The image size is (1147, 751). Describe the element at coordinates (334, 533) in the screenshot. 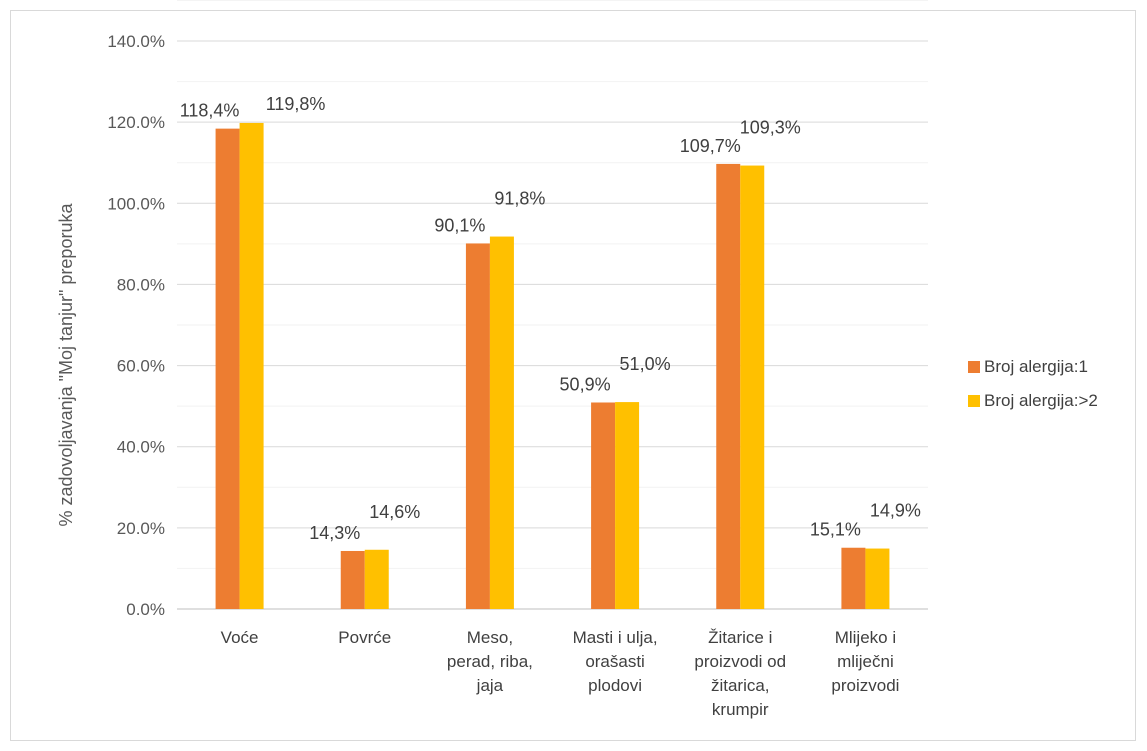

I see `data-label-series-1: 14,3%` at that location.